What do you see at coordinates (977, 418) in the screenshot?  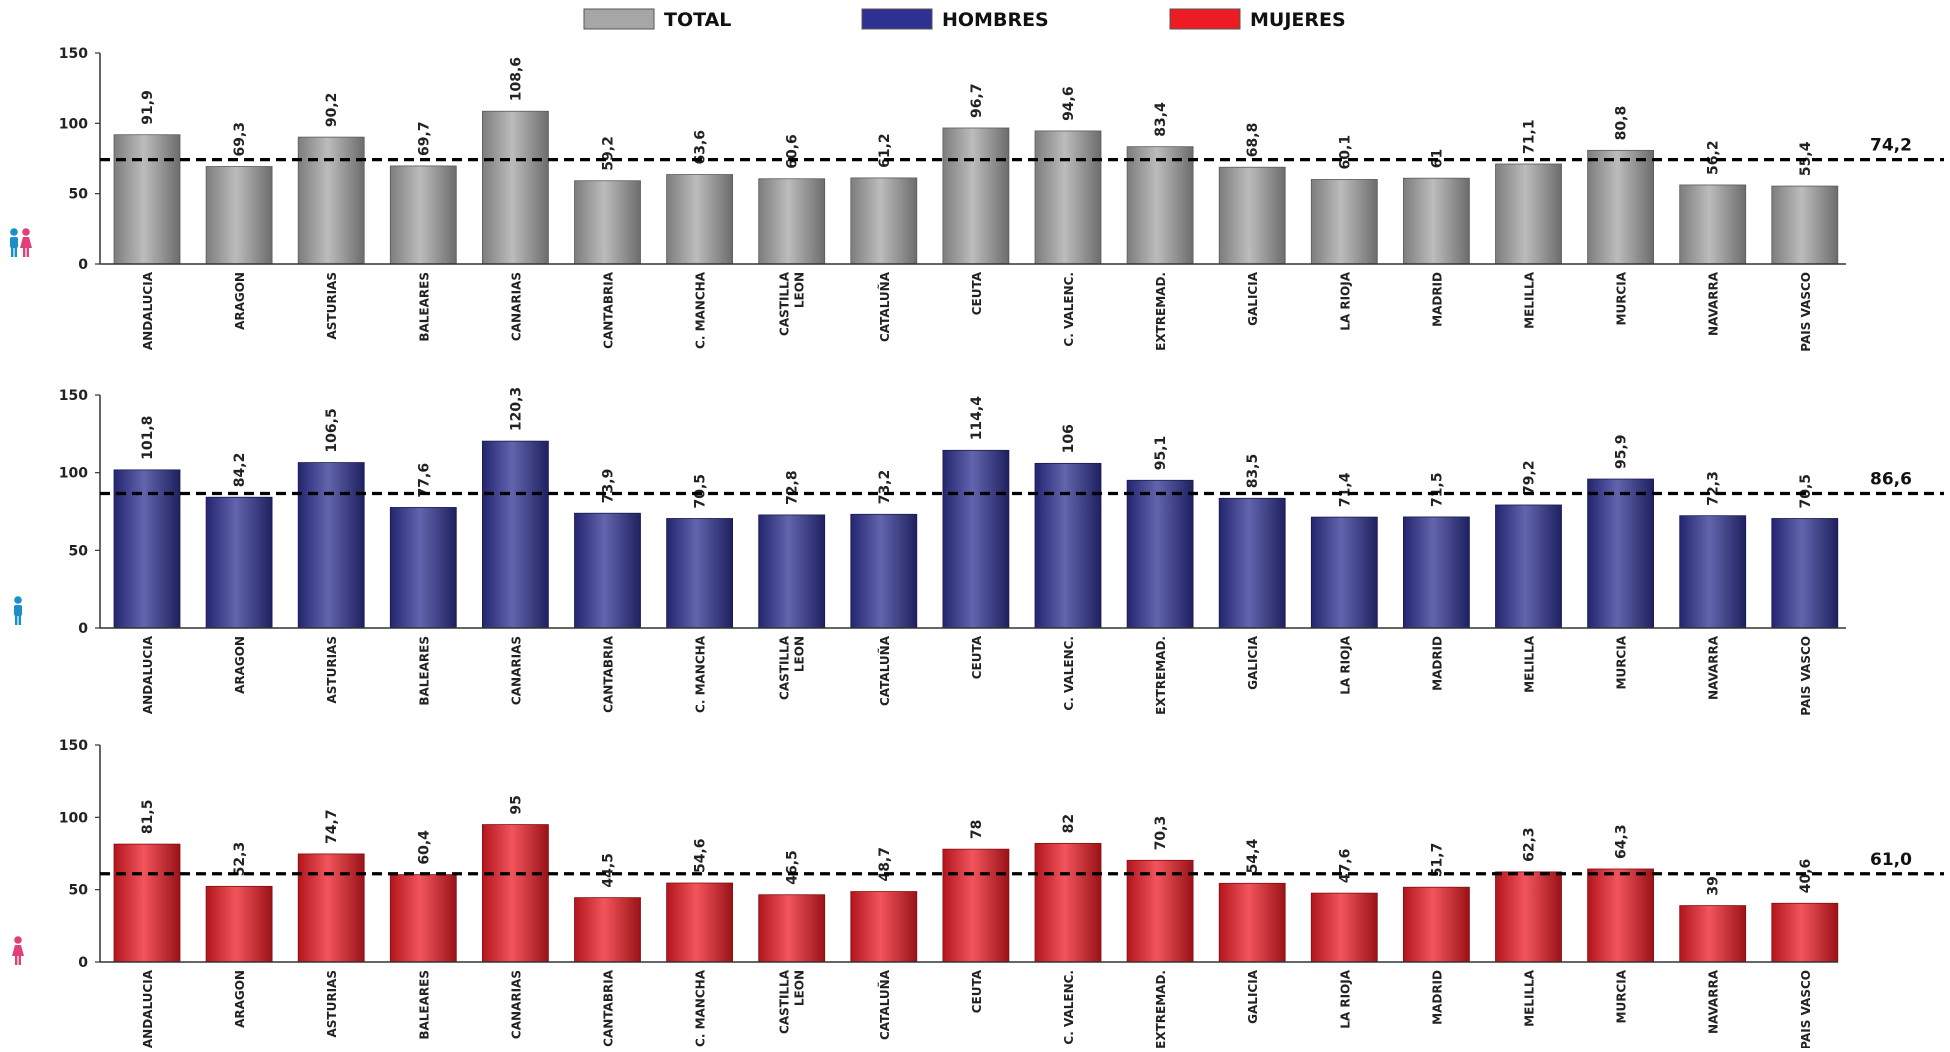 I see `value-label: 114,4` at bounding box center [977, 418].